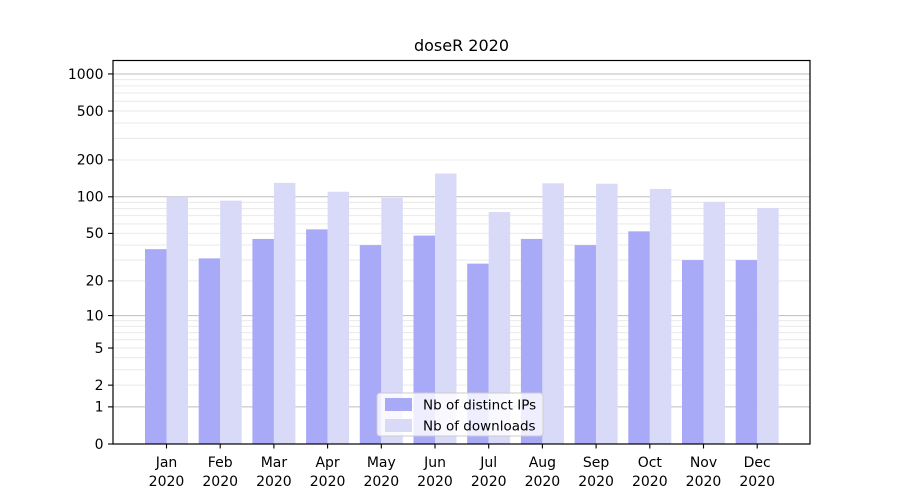 The width and height of the screenshot is (900, 500). I want to click on legend-swatch-downloads, so click(398, 425).